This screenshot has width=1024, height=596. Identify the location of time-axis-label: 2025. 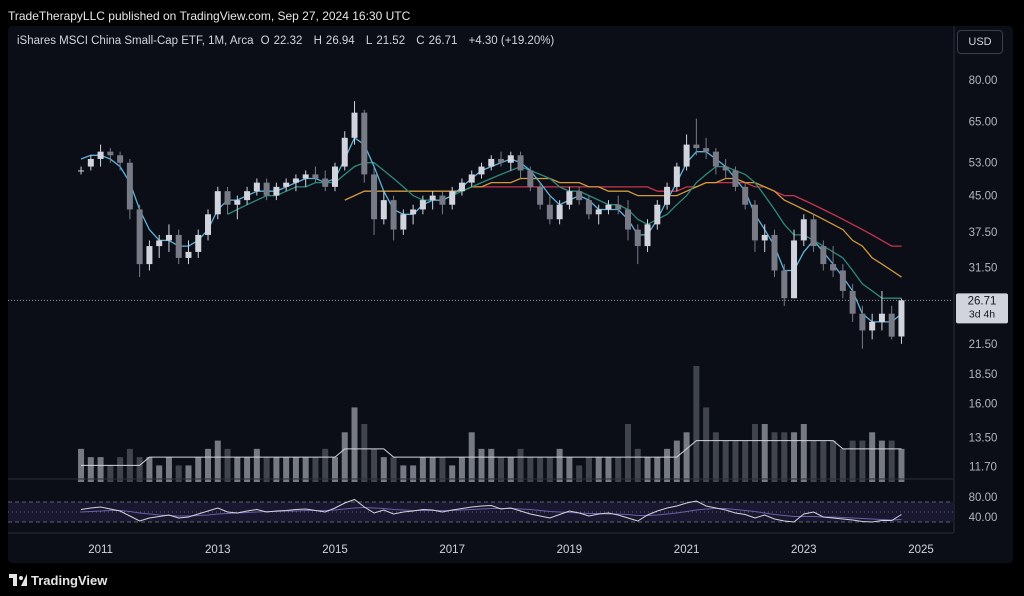
(921, 550).